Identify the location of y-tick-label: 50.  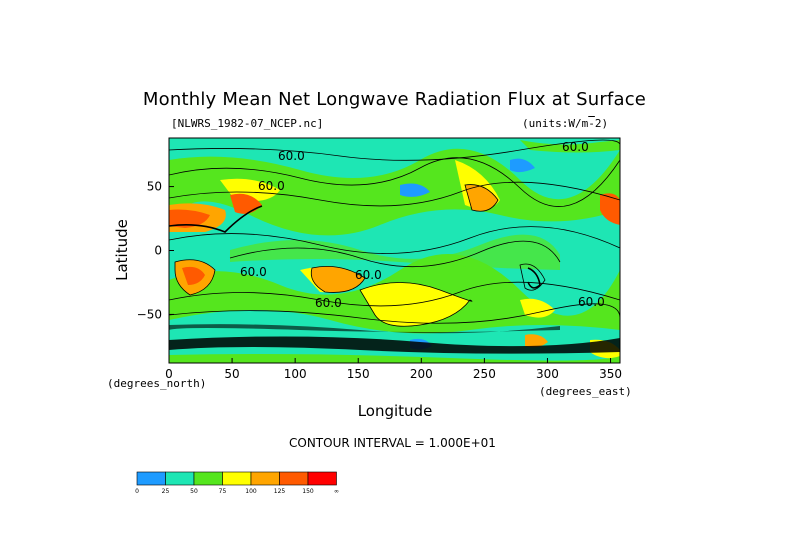
(154, 187).